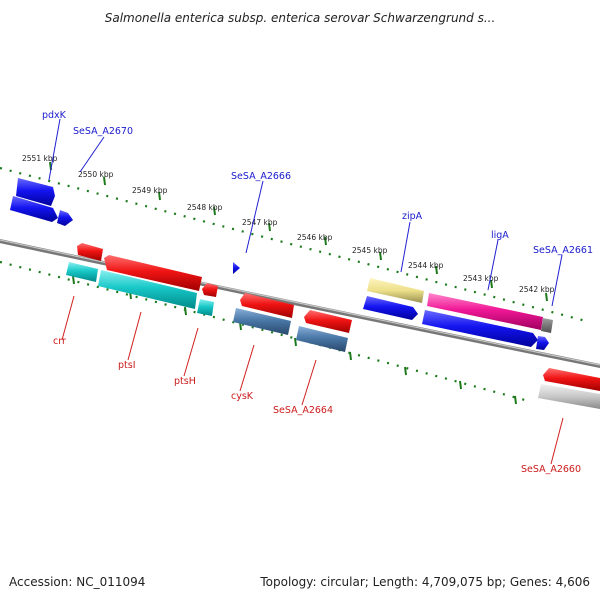 The height and width of the screenshot is (600, 600). I want to click on scale-label: 2550 kbp, so click(96, 174).